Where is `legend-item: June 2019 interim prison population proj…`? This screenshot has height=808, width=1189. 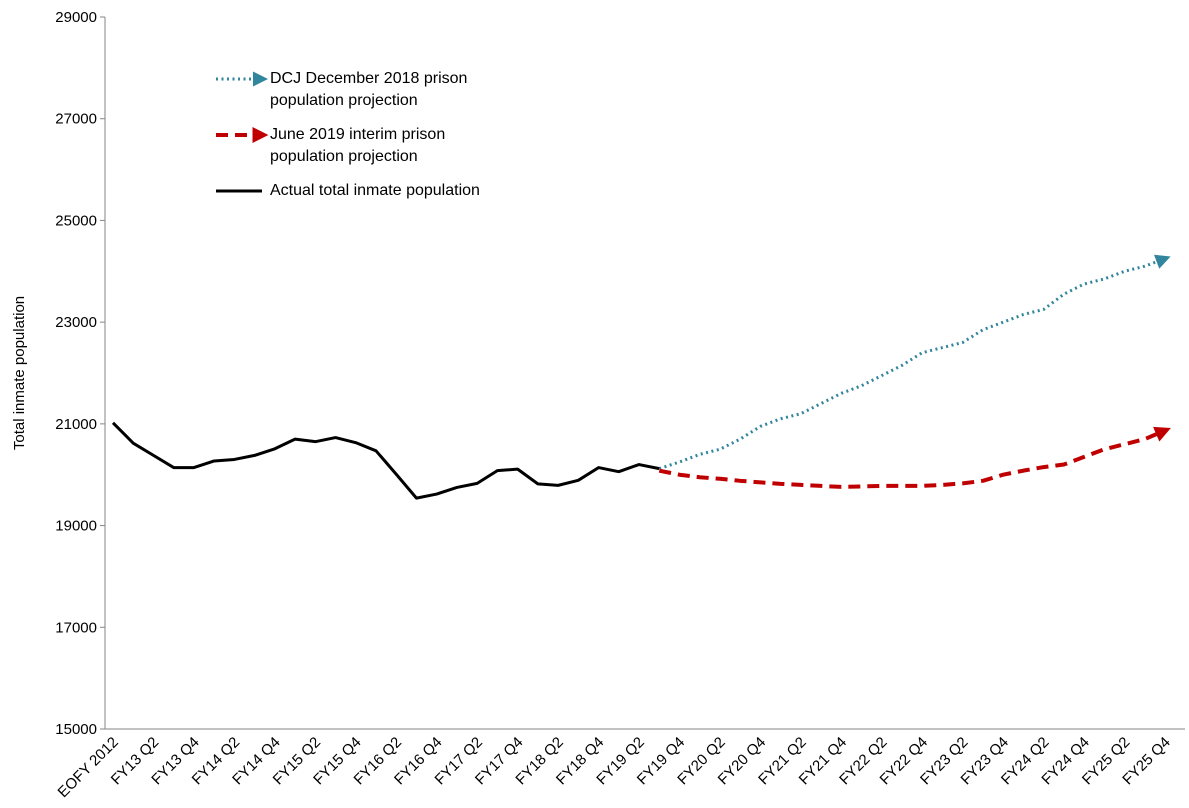 legend-item: June 2019 interim prison population proj… is located at coordinates (364, 146).